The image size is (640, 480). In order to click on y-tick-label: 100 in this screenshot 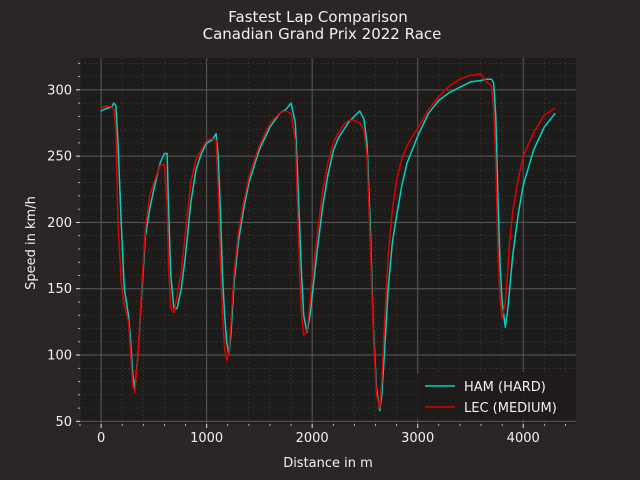, I will do `click(59, 356)`.